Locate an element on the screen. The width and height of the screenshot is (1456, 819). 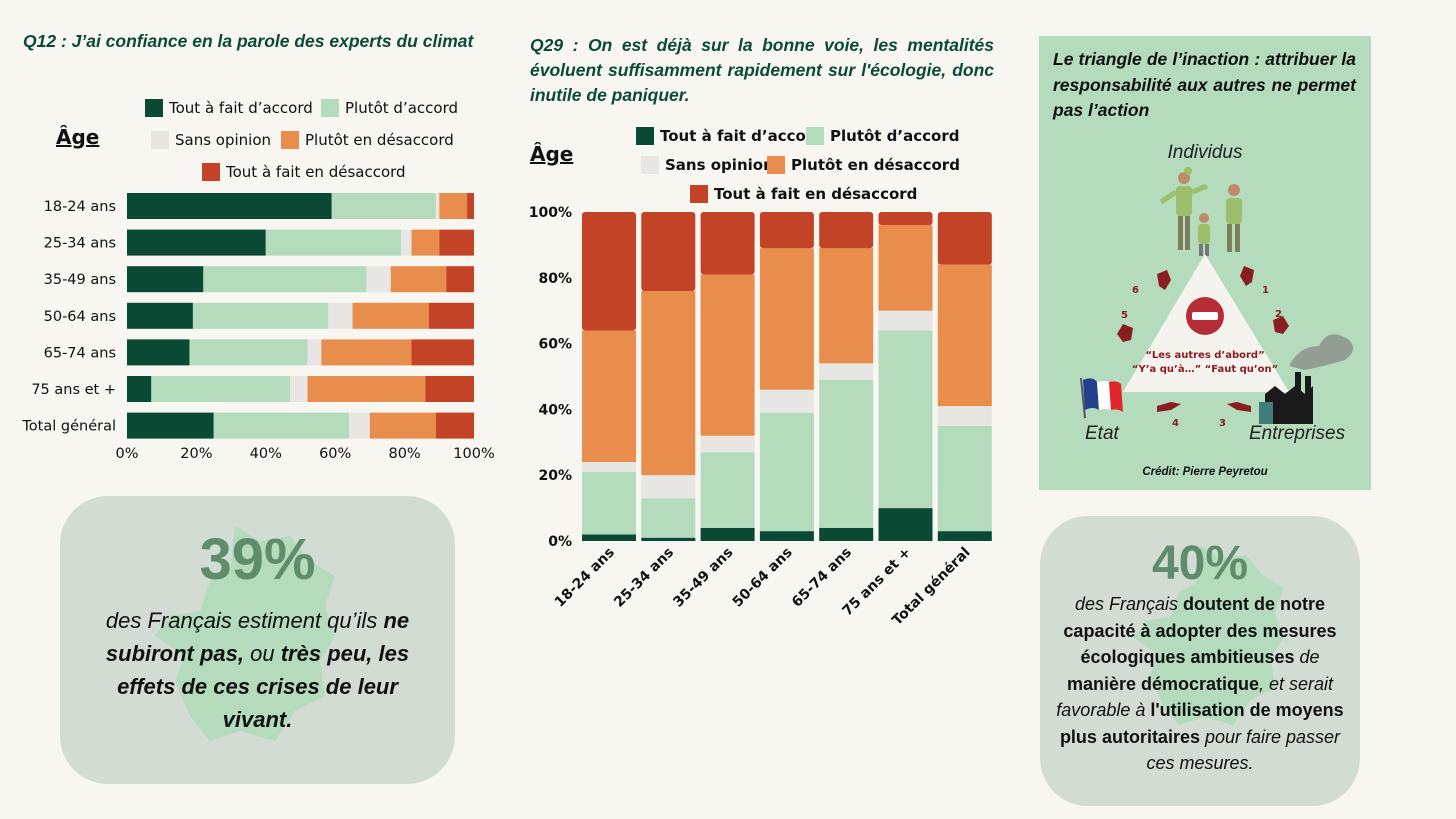
q12-legend-item-5: Tout à fait en désaccord is located at coordinates (304, 172).